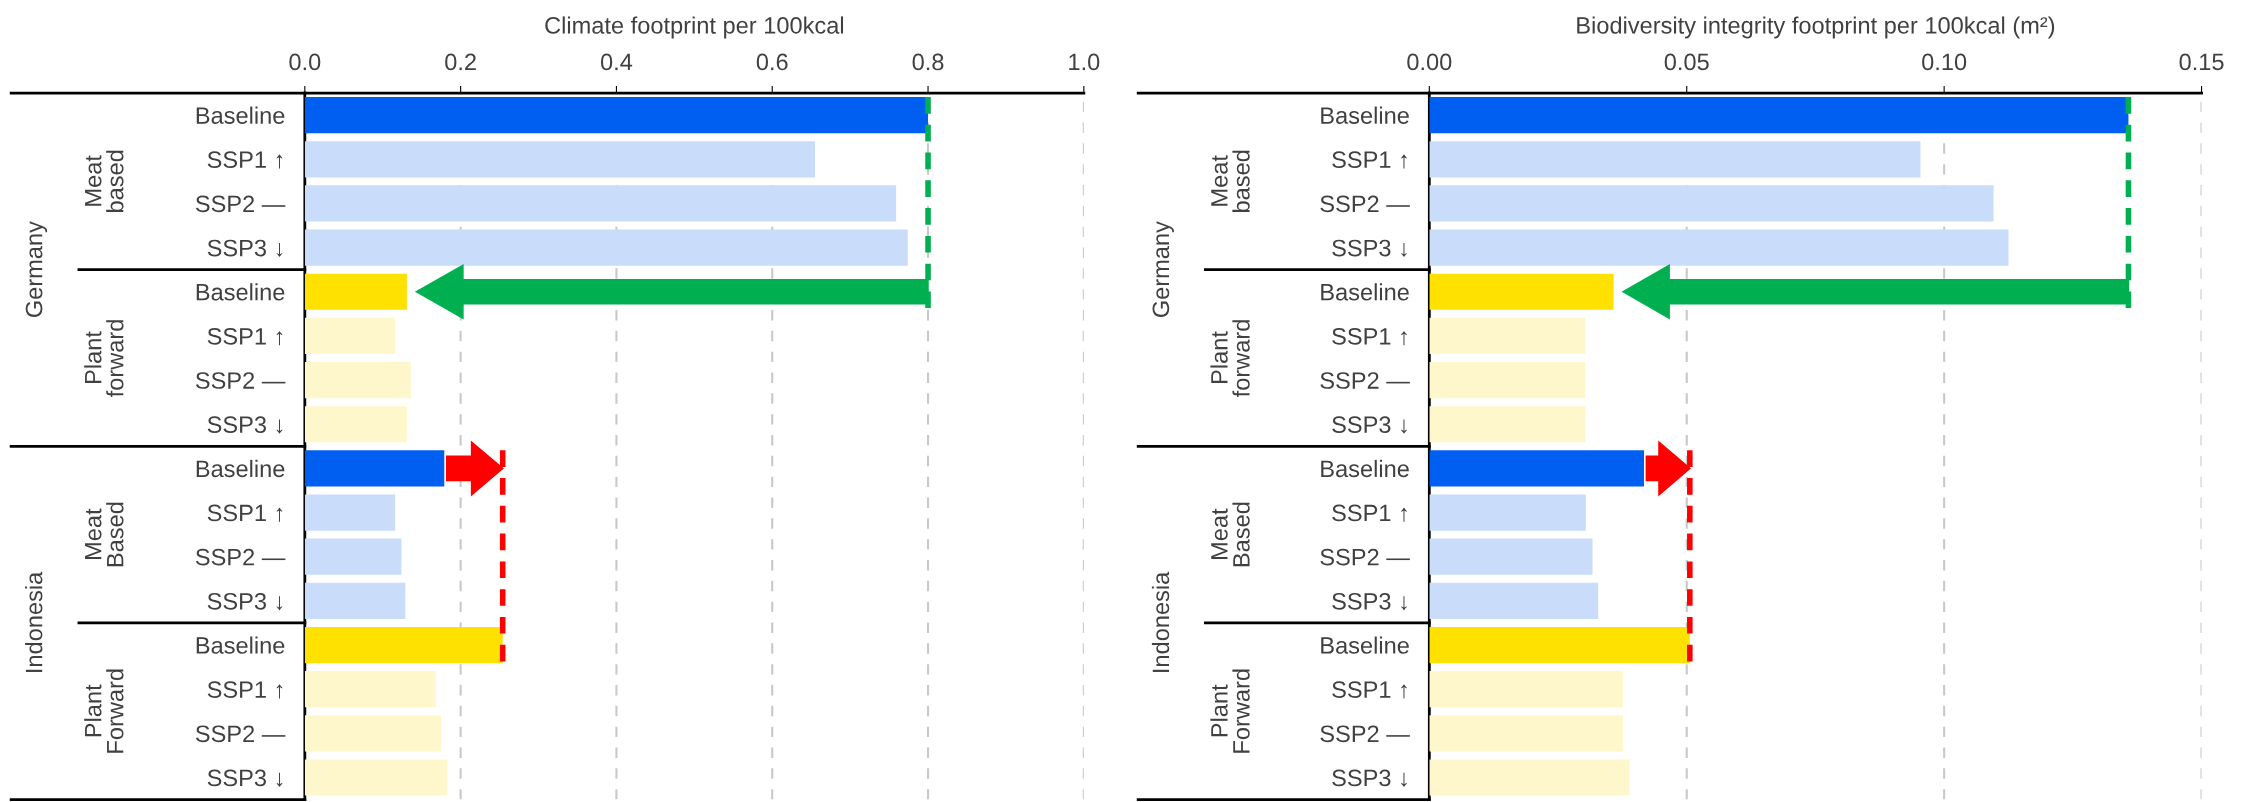 Image resolution: width=2258 pixels, height=802 pixels. Describe the element at coordinates (928, 62) in the screenshot. I see `x-tick-label: 0.8` at that location.